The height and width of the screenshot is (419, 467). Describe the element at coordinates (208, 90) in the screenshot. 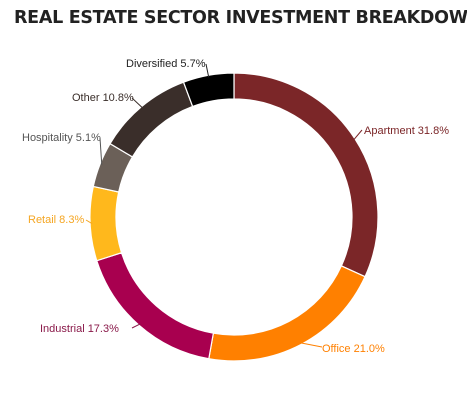

I see `slice-diversified` at that location.